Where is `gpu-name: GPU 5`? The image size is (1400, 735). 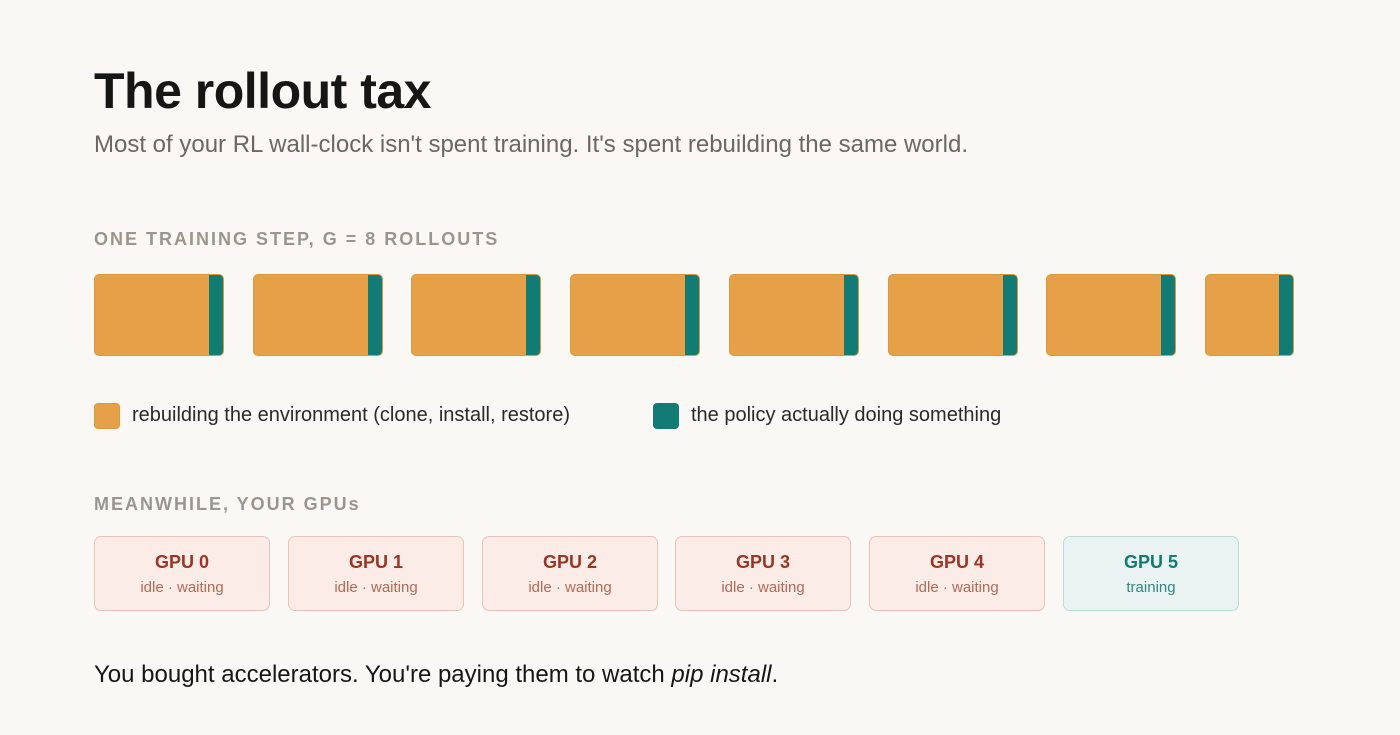
gpu-name: GPU 5 is located at coordinates (1151, 561).